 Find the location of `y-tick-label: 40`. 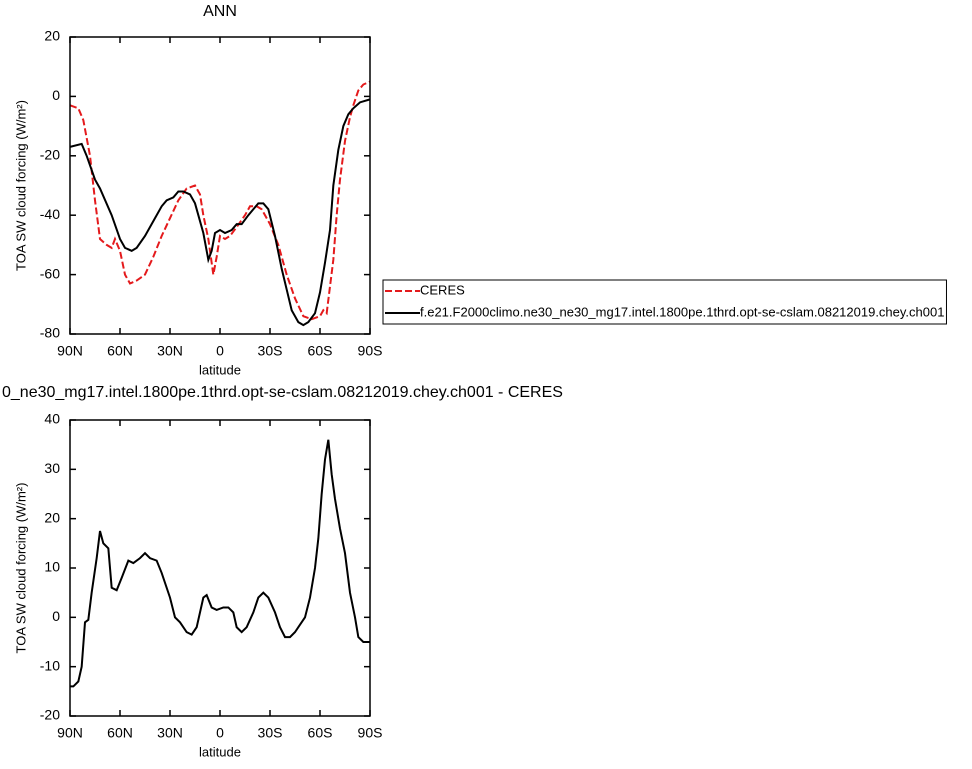

y-tick-label: 40 is located at coordinates (52, 419).